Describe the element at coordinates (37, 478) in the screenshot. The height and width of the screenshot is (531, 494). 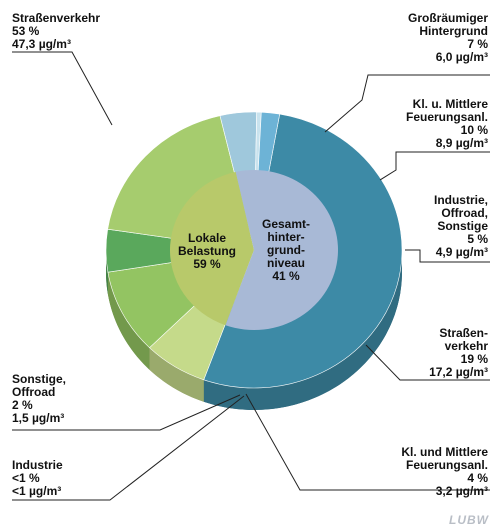
I see `label-industrie-lokal: Industrie <1 % <1 µg/m³` at that location.